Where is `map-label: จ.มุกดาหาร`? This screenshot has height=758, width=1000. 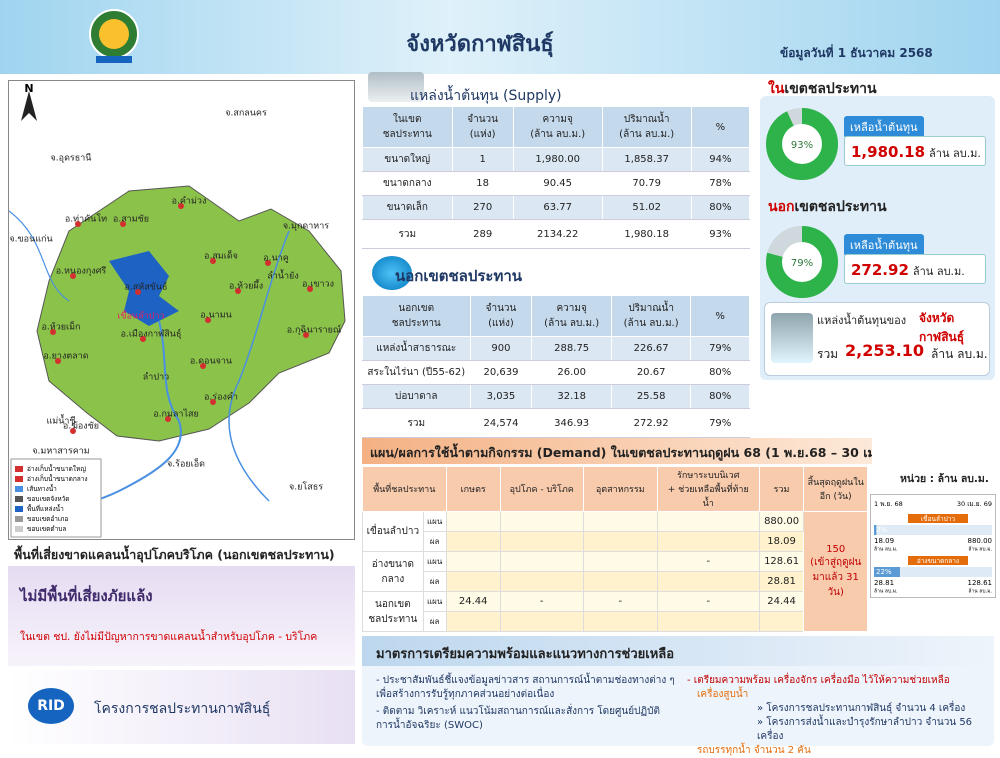 map-label: จ.มุกดาหาร is located at coordinates (306, 227).